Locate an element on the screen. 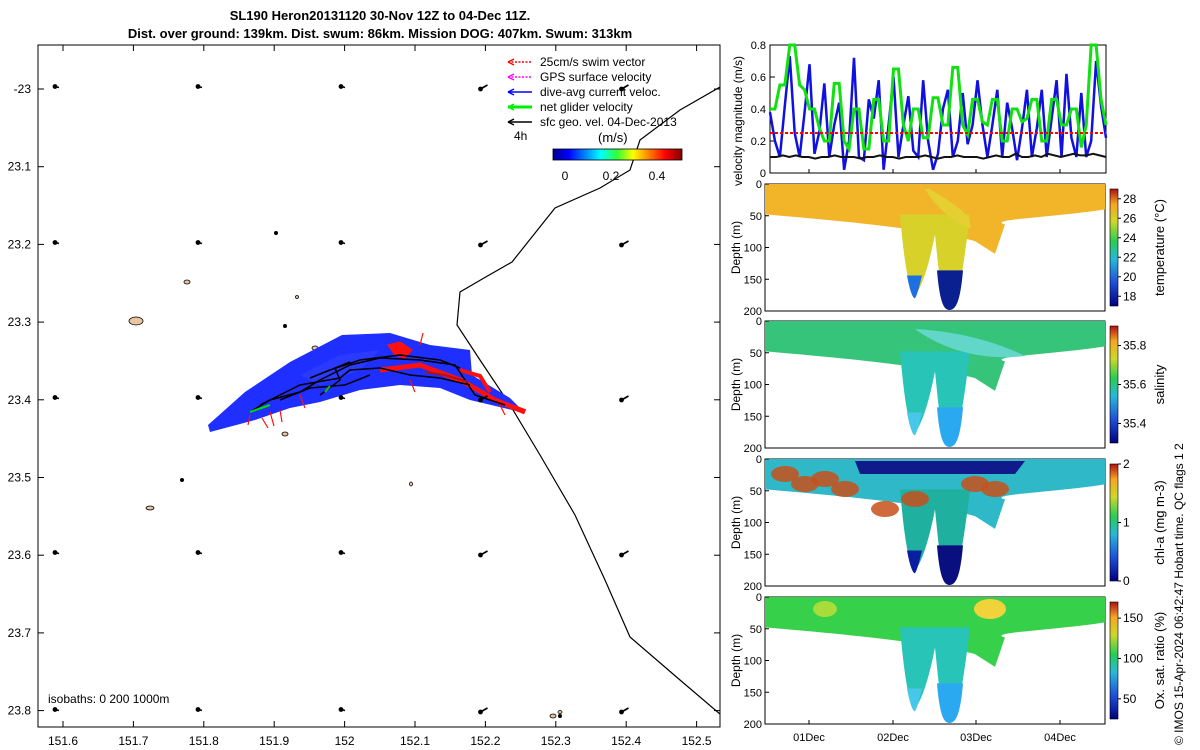  lon-tick-label: 151.7 is located at coordinates (133, 741).